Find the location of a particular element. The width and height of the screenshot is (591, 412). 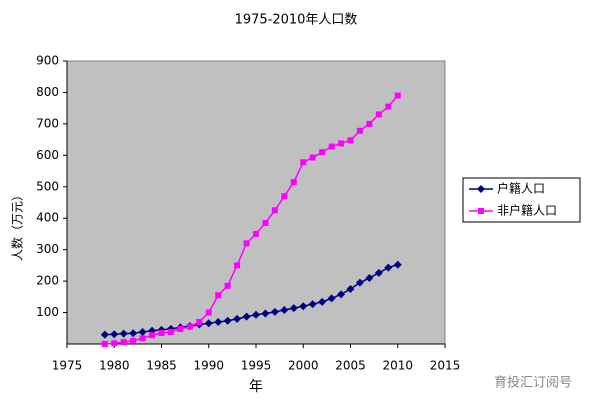

x-tick-label: 1980 is located at coordinates (114, 366).